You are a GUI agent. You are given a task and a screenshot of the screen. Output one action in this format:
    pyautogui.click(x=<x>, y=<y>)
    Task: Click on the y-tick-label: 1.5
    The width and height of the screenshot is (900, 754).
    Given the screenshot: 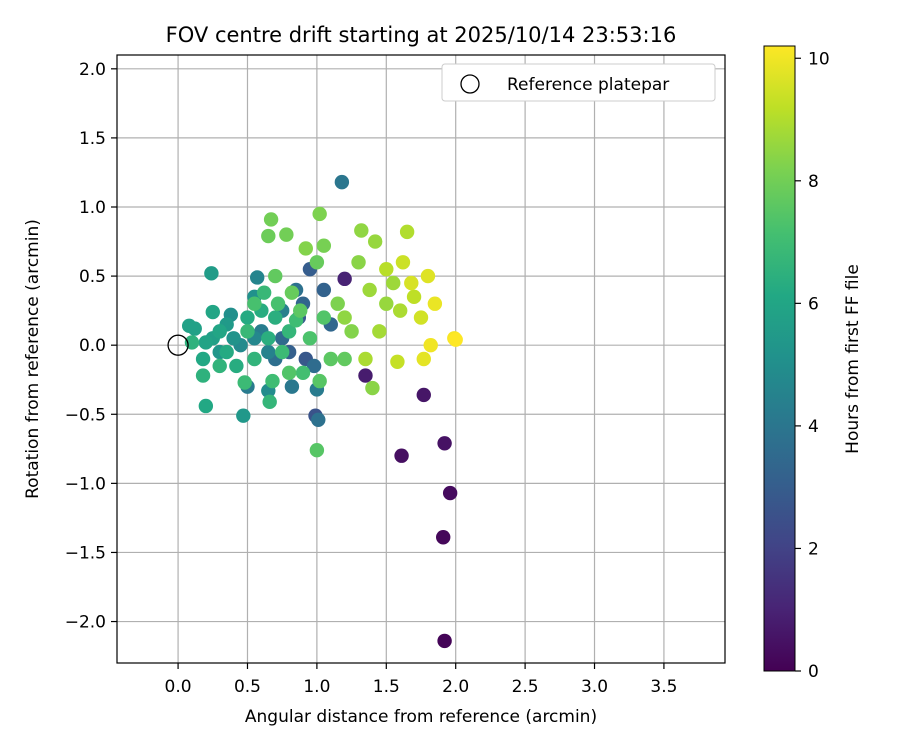 What is the action you would take?
    pyautogui.click(x=92, y=139)
    